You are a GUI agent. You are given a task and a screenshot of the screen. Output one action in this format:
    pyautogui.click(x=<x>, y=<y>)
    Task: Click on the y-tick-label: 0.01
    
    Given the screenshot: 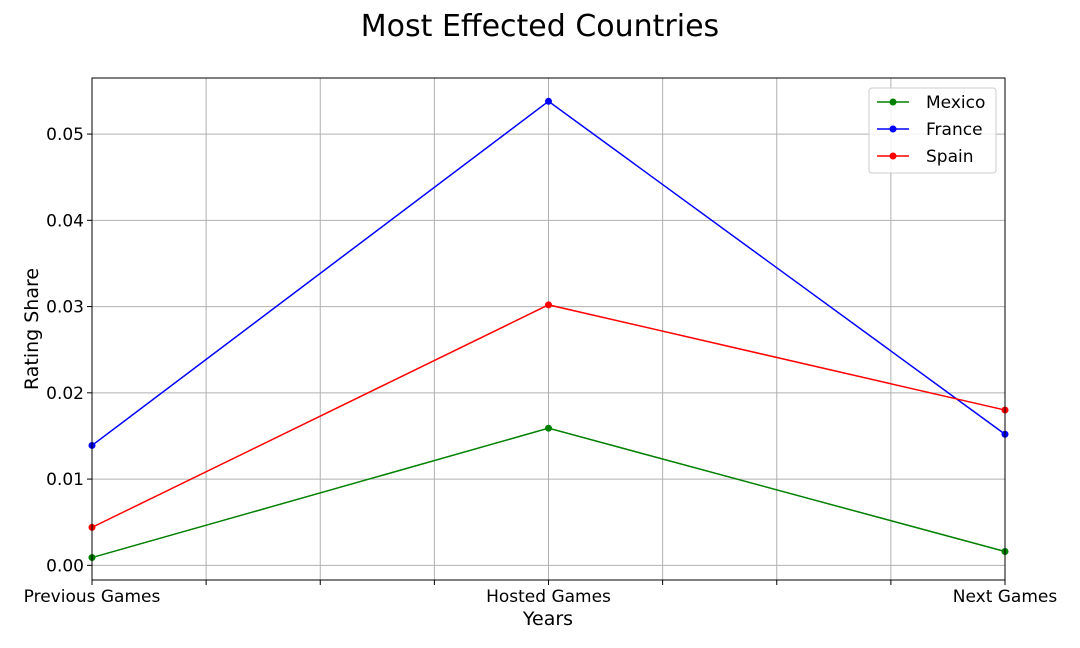 What is the action you would take?
    pyautogui.click(x=65, y=480)
    